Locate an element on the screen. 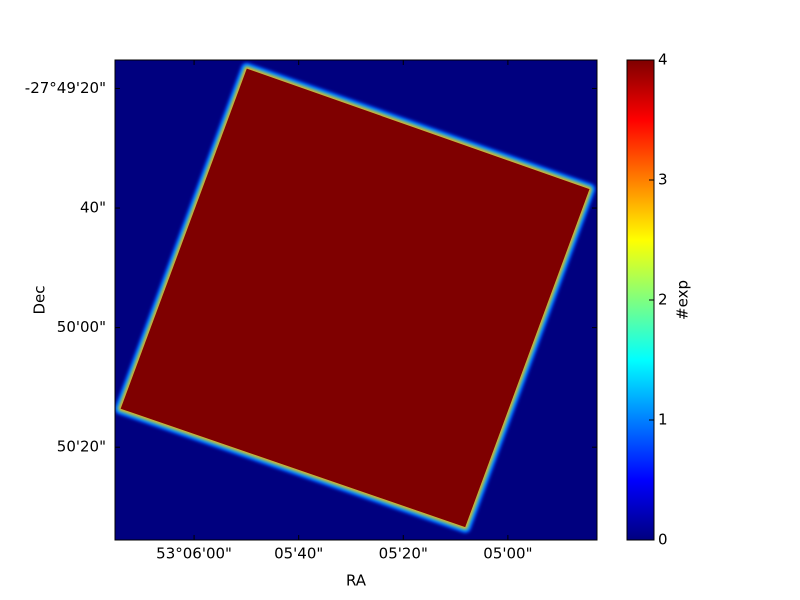 Image resolution: width=800 pixels, height=600 pixels. colorbar-label: #exp is located at coordinates (683, 300).